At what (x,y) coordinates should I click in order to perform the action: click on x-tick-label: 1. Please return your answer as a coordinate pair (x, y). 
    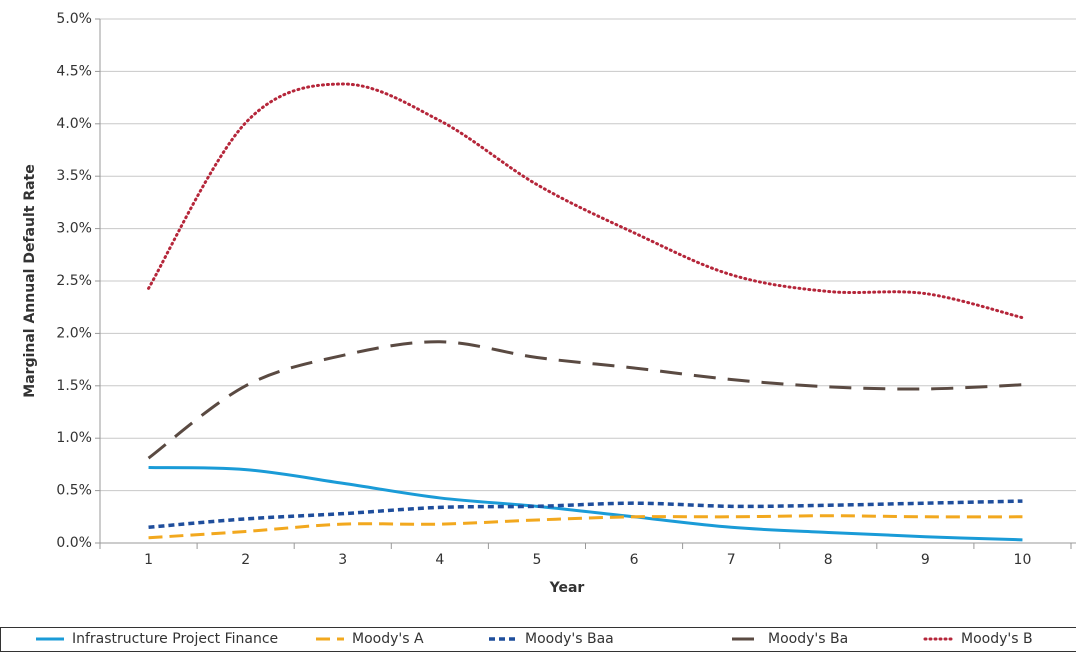
    Looking at the image, I should click on (148, 560).